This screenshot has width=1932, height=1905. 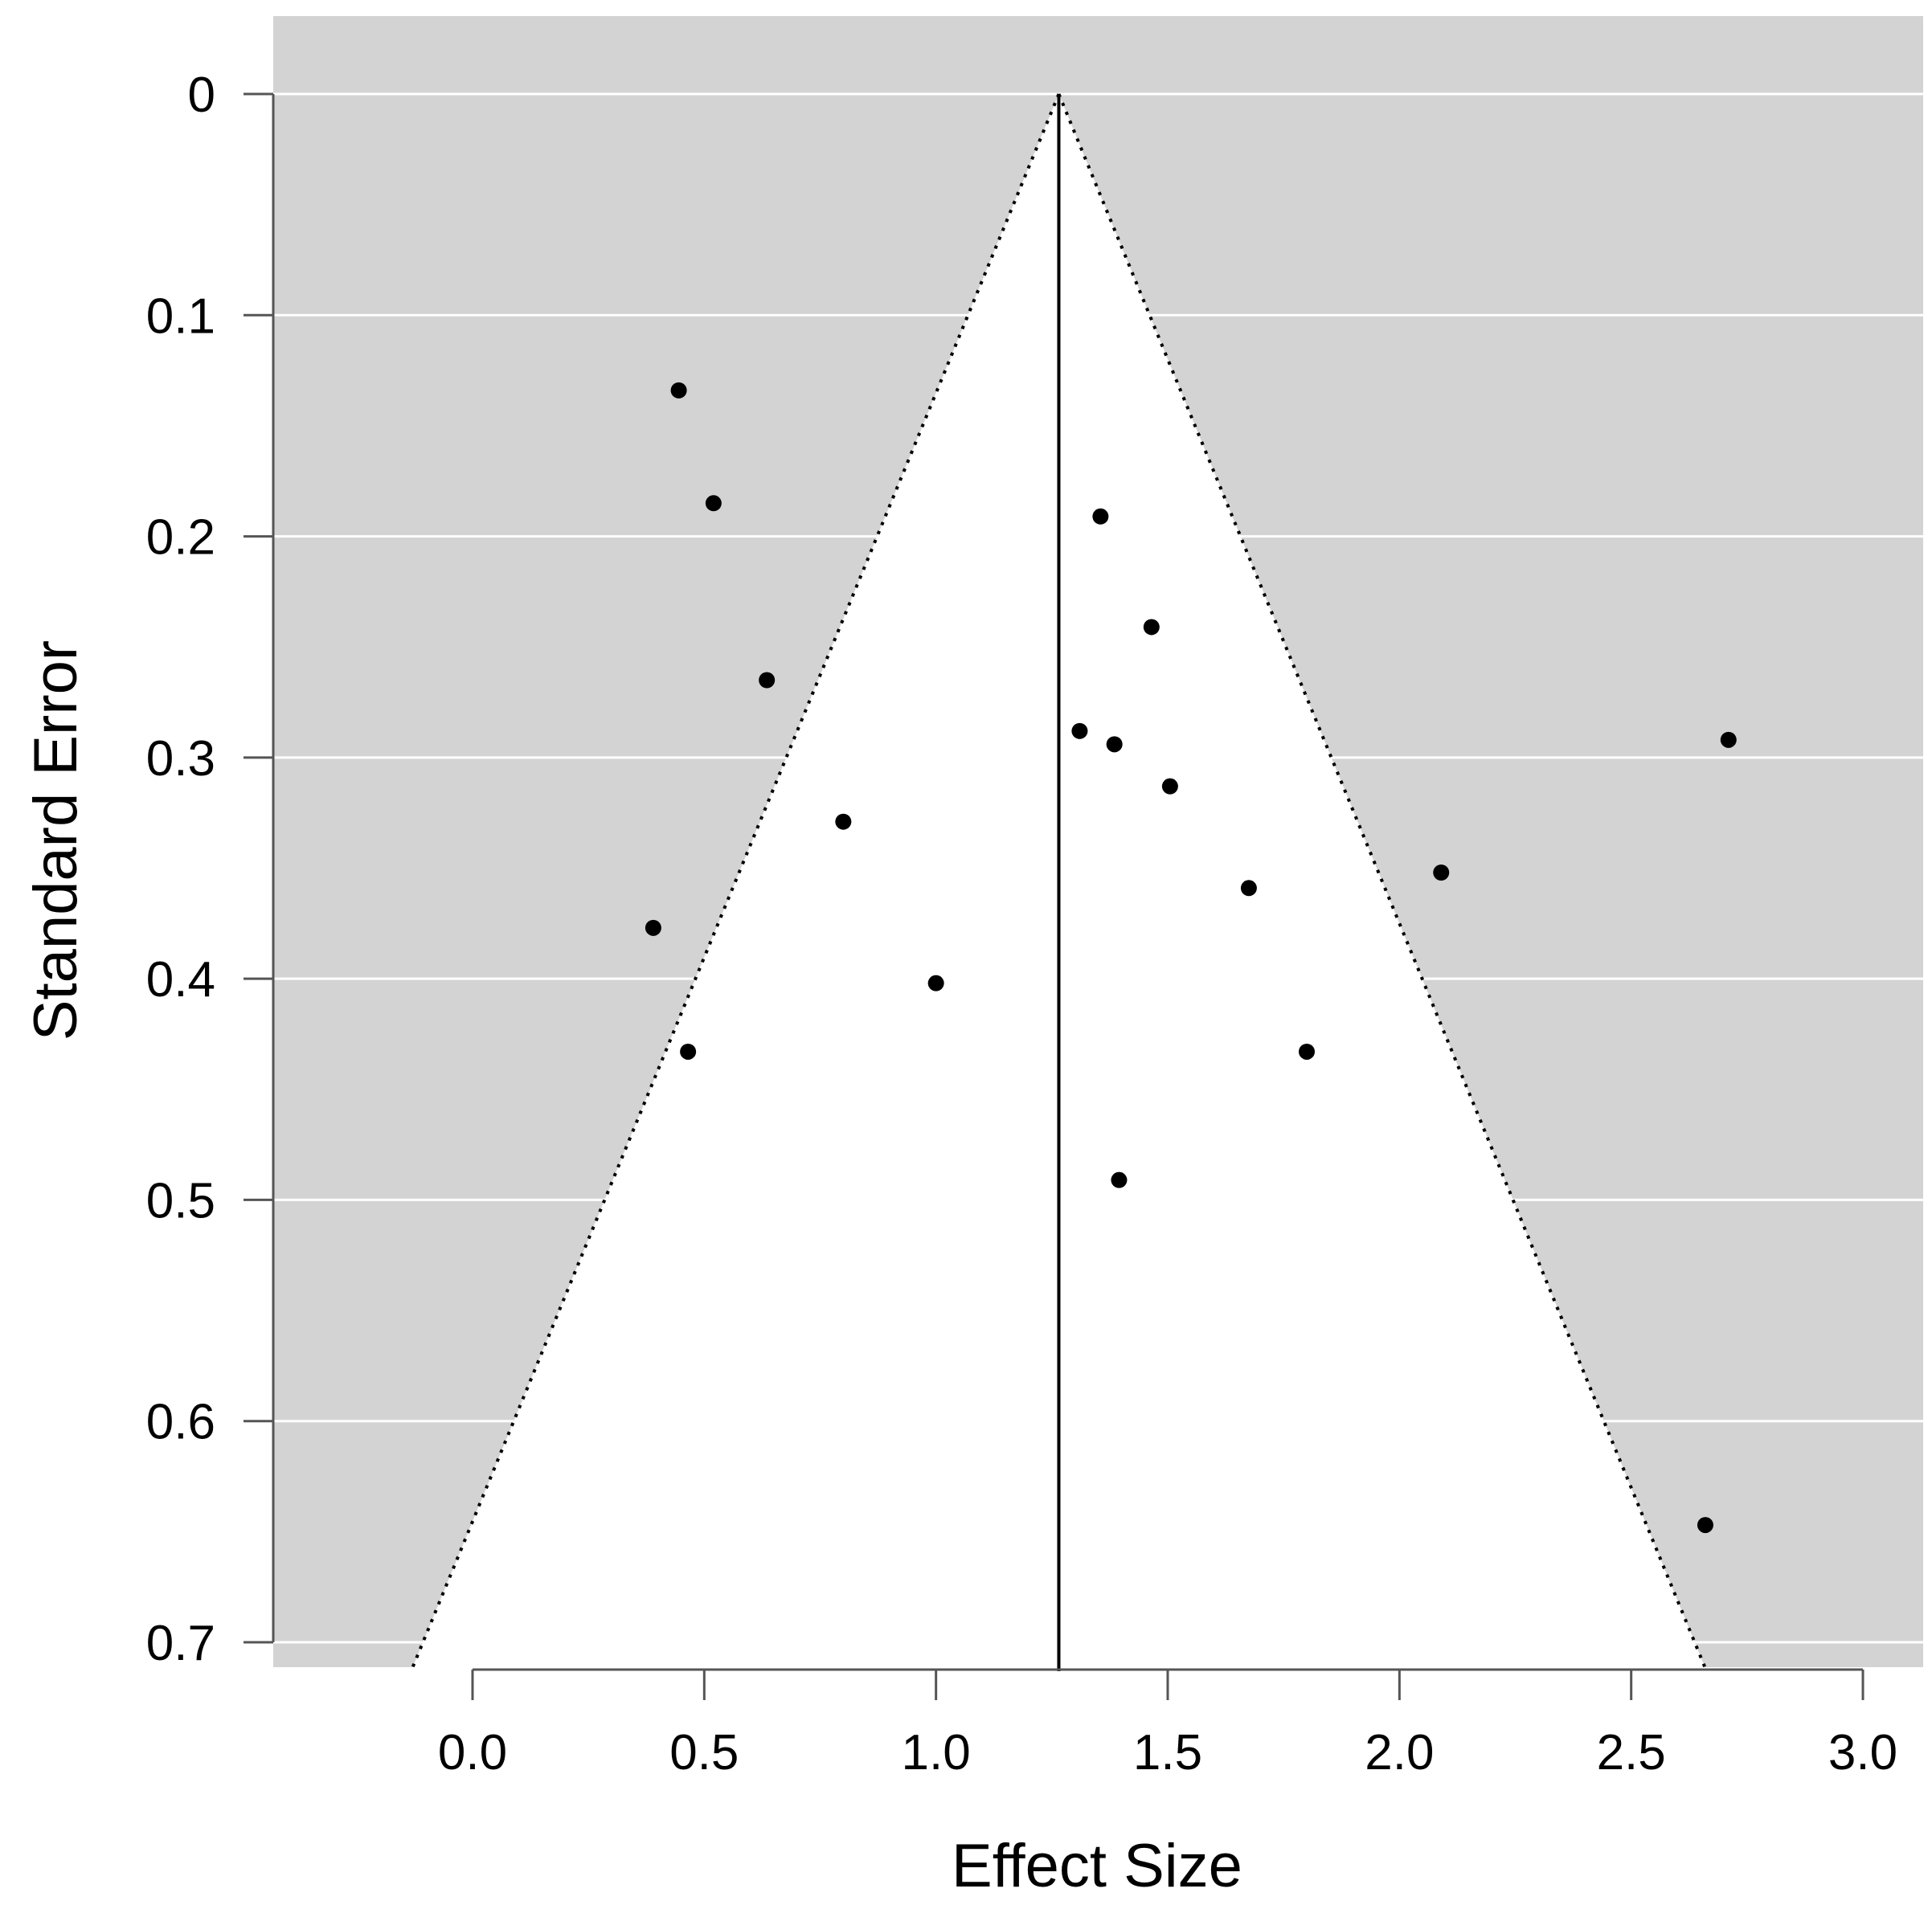 What do you see at coordinates (1862, 1752) in the screenshot?
I see `x-tick-label-3.0: 3.0` at bounding box center [1862, 1752].